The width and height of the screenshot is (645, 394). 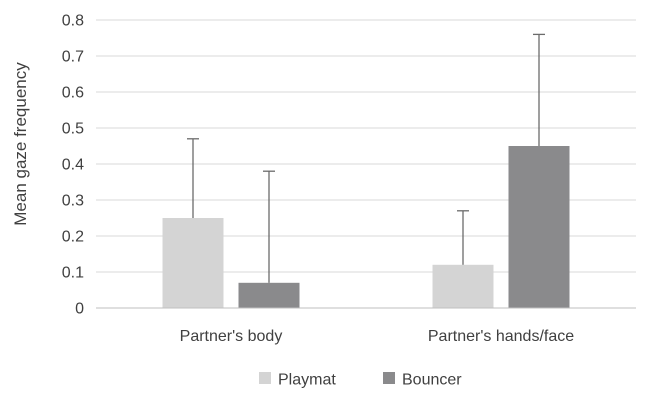 What do you see at coordinates (73, 165) in the screenshot?
I see `y-tick-label: 0.4` at bounding box center [73, 165].